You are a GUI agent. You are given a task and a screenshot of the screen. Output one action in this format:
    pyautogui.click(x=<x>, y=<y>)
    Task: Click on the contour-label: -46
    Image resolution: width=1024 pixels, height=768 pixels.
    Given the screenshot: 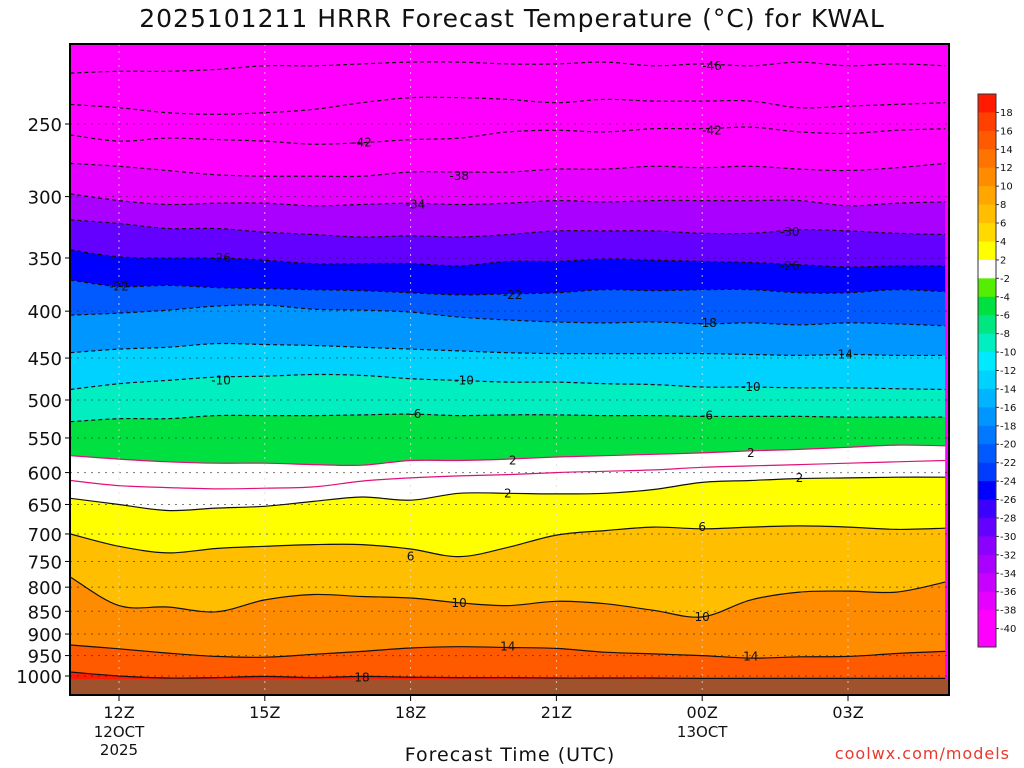 What is the action you would take?
    pyautogui.click(x=712, y=66)
    